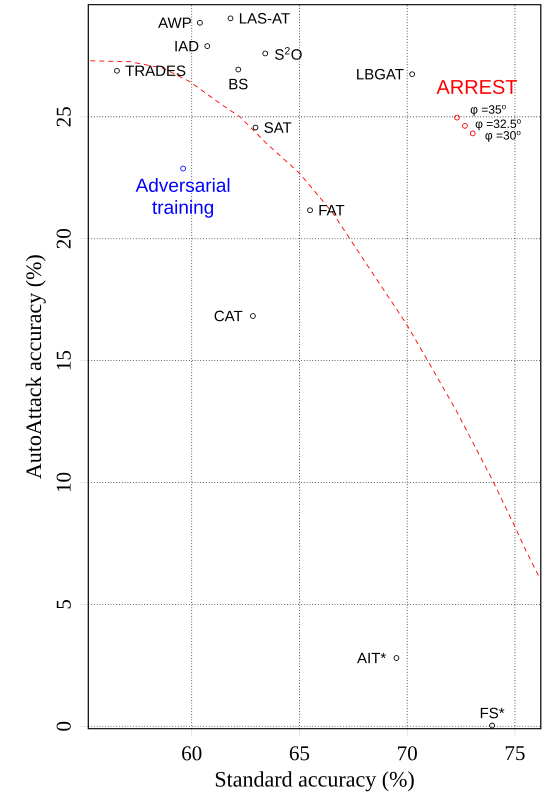  What do you see at coordinates (380, 74) in the screenshot?
I see `annotation: LBGAT` at bounding box center [380, 74].